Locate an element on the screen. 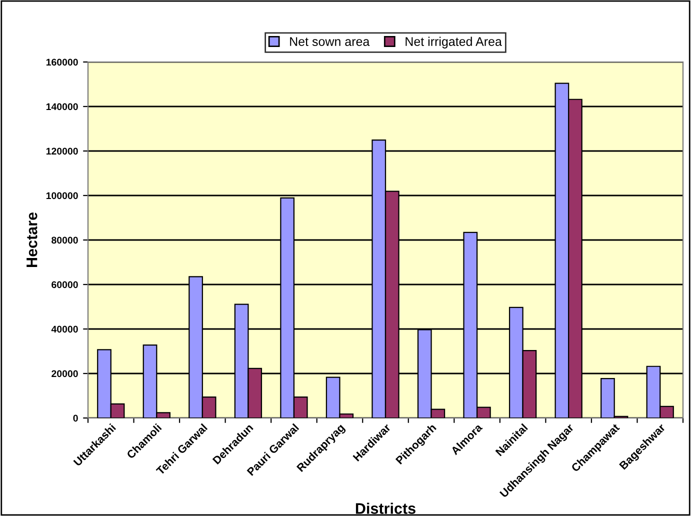 Image resolution: width=691 pixels, height=516 pixels. x-axis-title: Districts is located at coordinates (386, 508).